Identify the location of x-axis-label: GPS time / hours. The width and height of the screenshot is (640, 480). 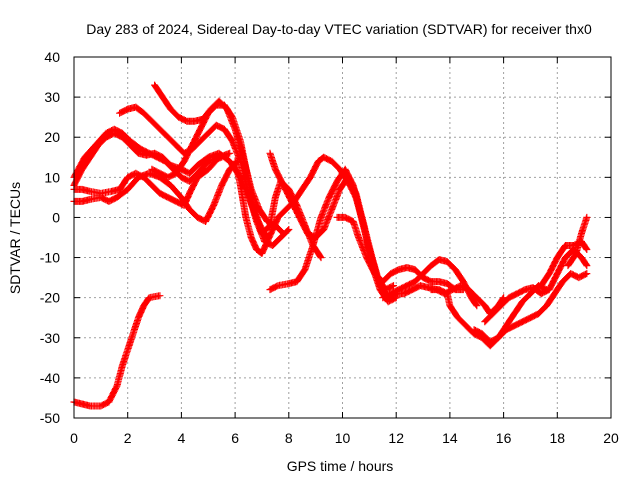
(340, 466).